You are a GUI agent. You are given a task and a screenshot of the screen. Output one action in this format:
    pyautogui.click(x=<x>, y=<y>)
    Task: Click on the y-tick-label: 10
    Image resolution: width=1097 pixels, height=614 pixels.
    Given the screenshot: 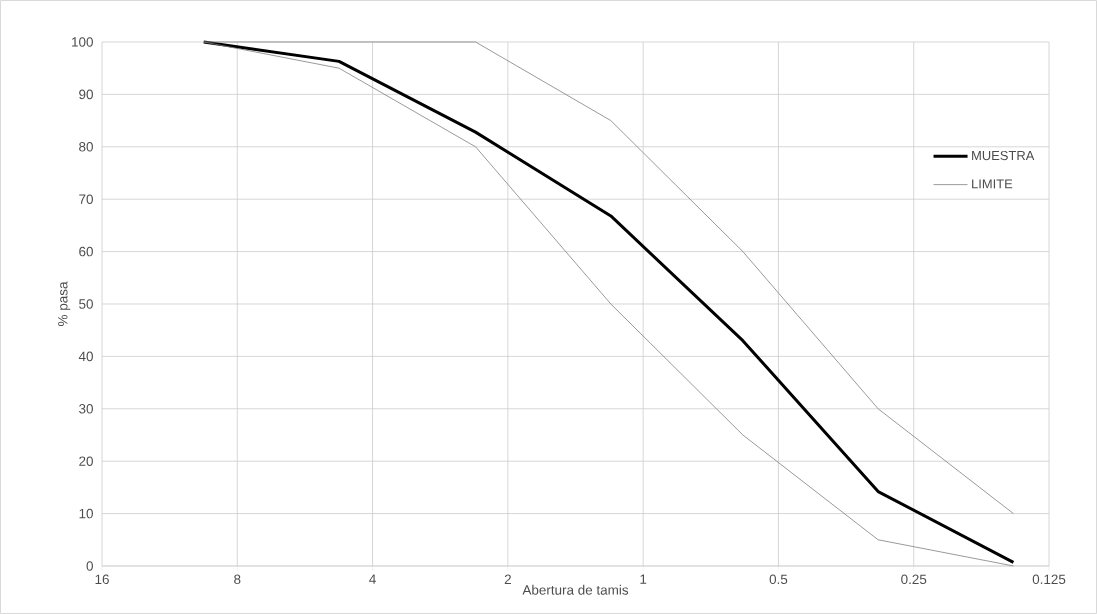 What is the action you would take?
    pyautogui.click(x=86, y=513)
    